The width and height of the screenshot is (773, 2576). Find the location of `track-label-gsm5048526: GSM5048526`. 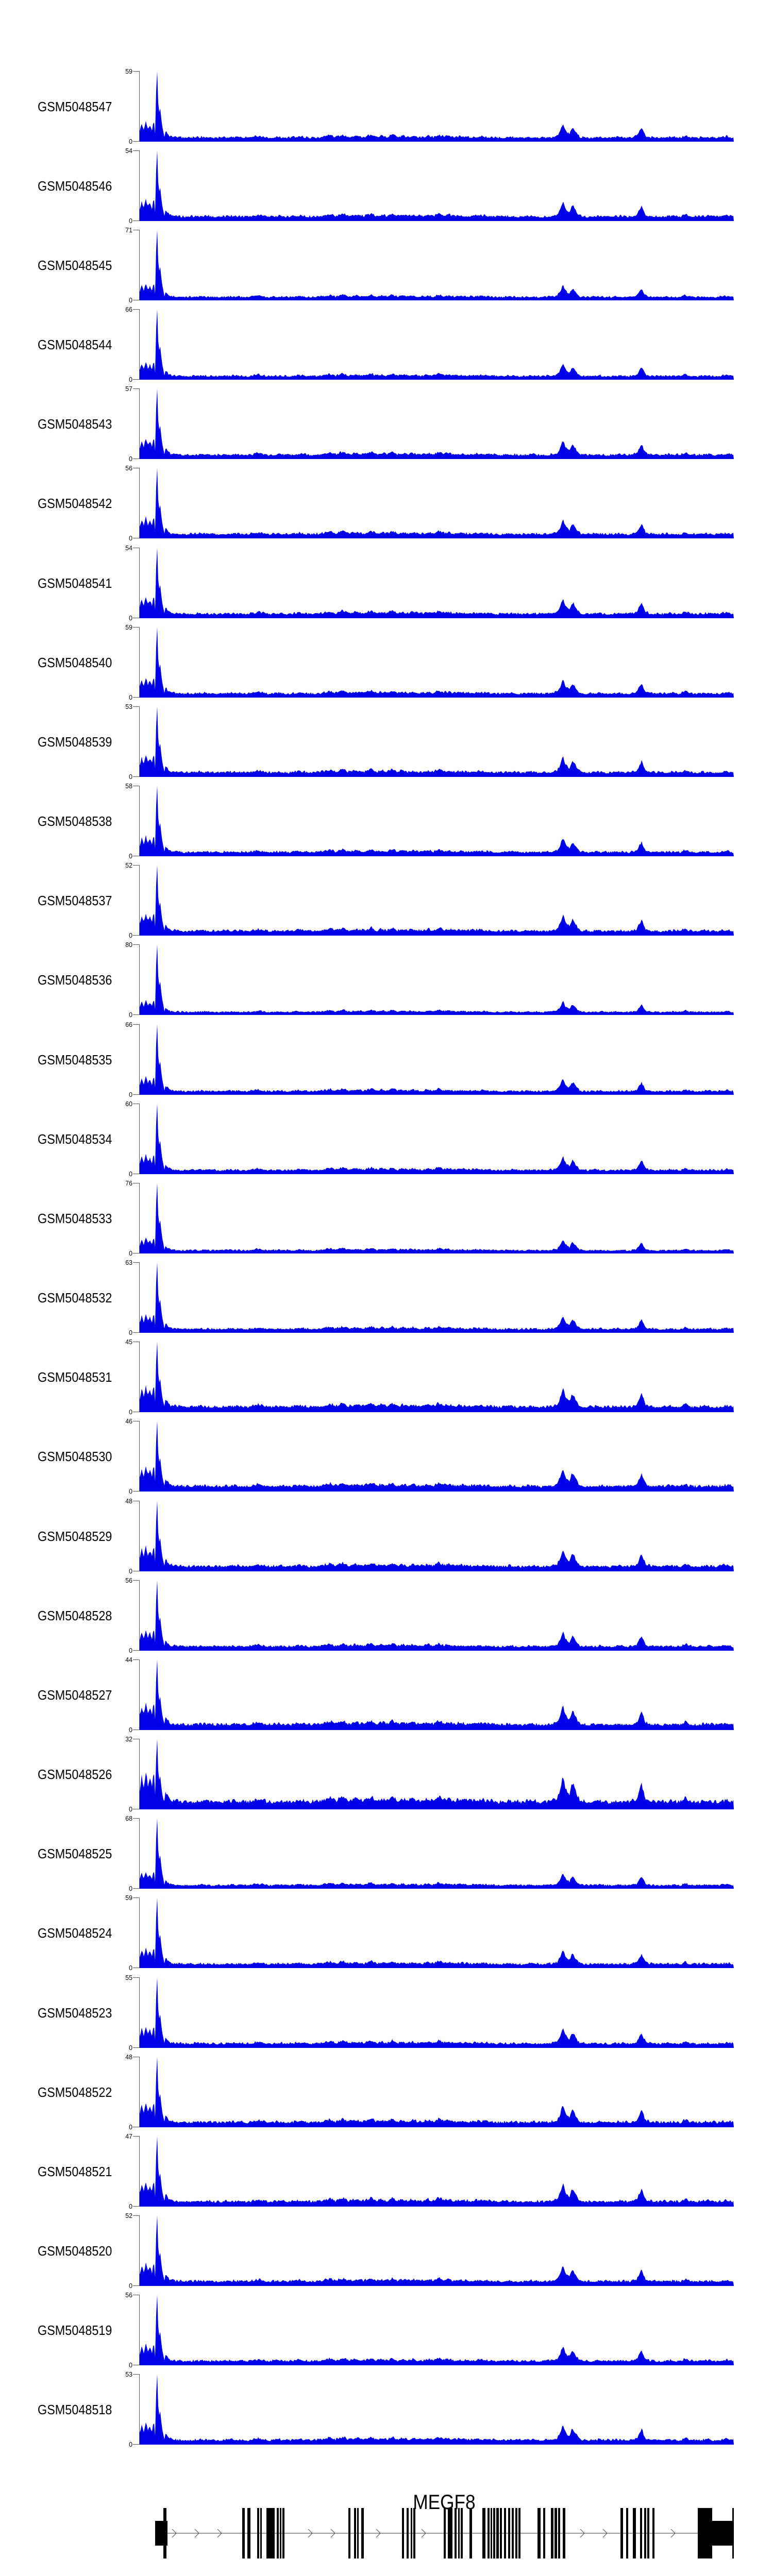

track-label-gsm5048526: GSM5048526 is located at coordinates (75, 1774).